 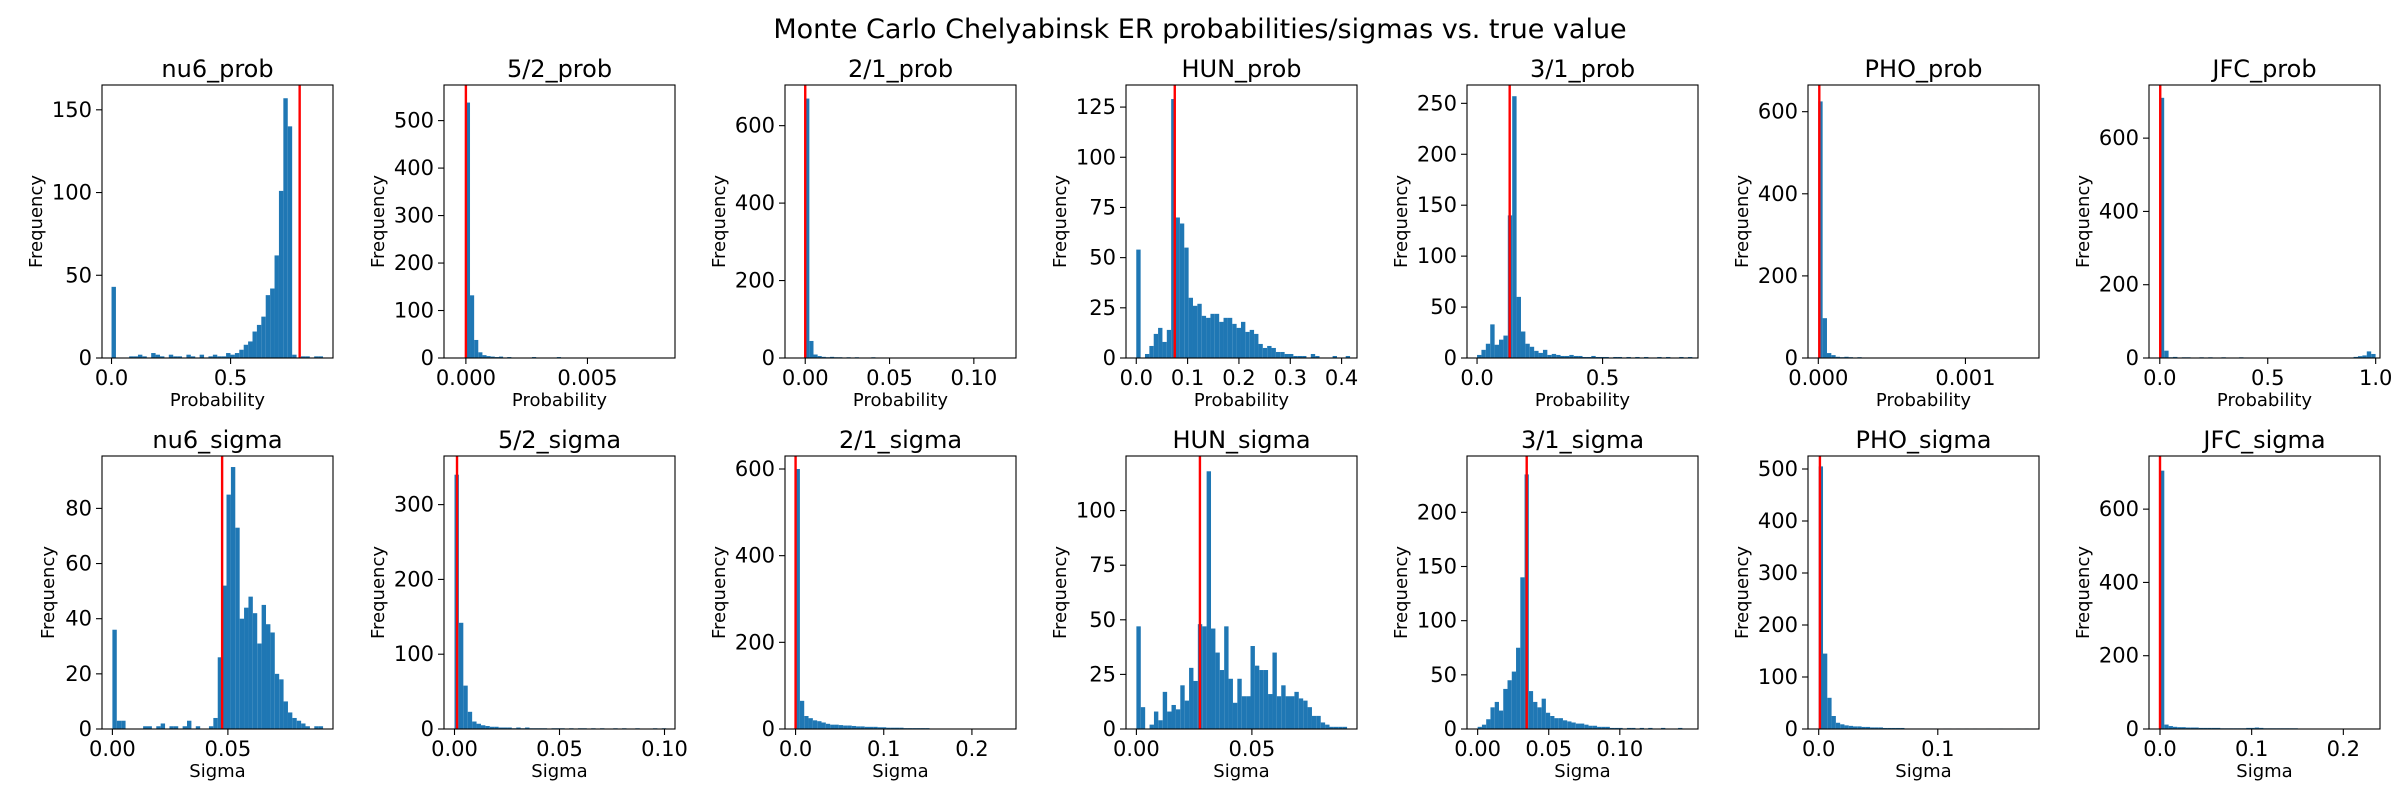 What do you see at coordinates (1582, 69) in the screenshot?
I see `panel-title: 3/1_prob` at bounding box center [1582, 69].